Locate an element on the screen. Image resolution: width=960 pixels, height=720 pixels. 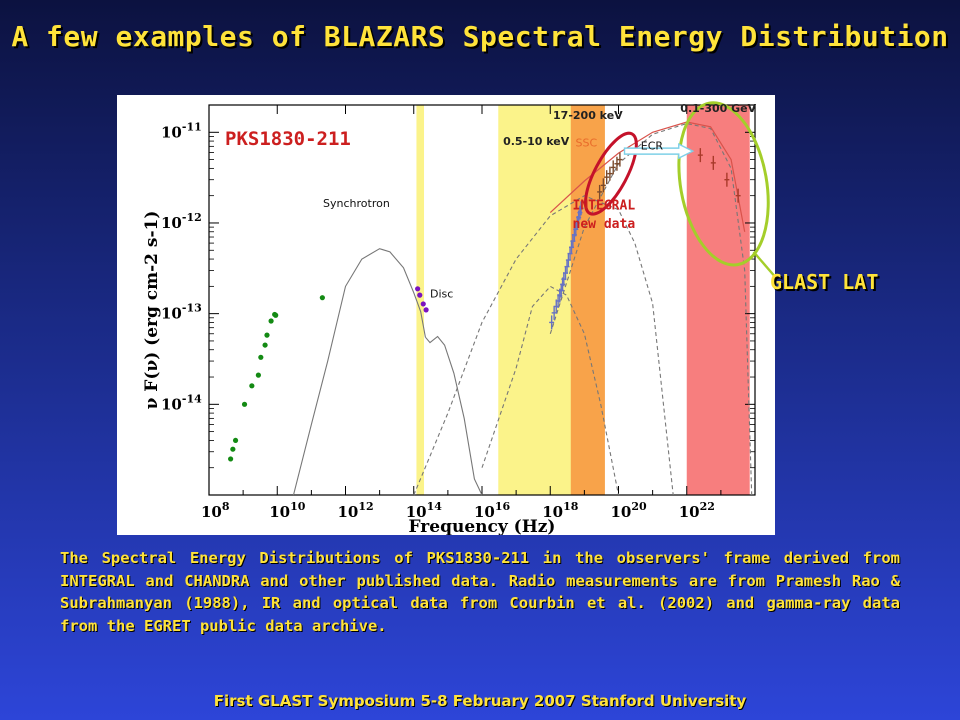
band-label-17-200-kev: 17-200 keV is located at coordinates (588, 115).